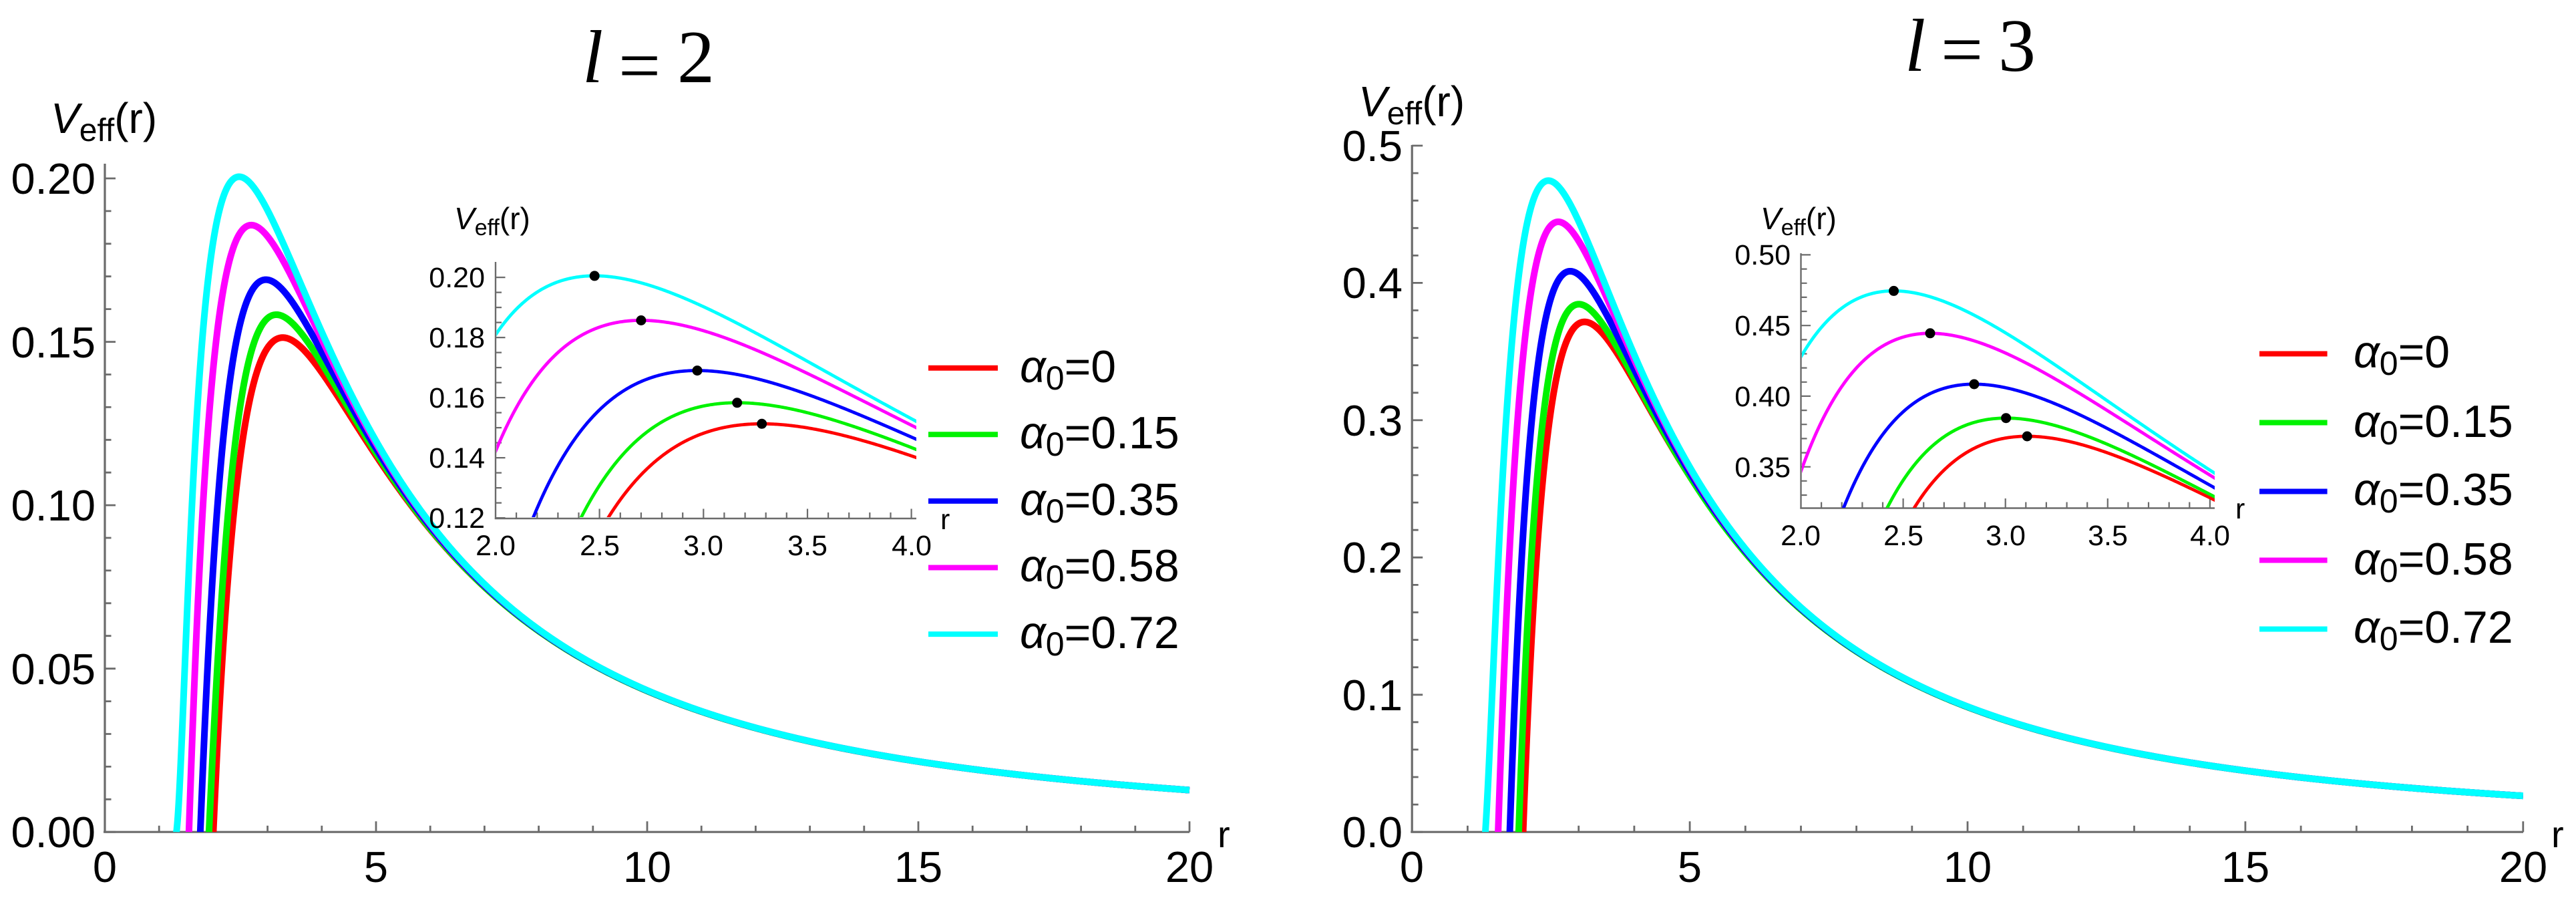 The height and width of the screenshot is (898, 2576). What do you see at coordinates (53, 342) in the screenshot?
I see `svg-text: 0.15` at bounding box center [53, 342].